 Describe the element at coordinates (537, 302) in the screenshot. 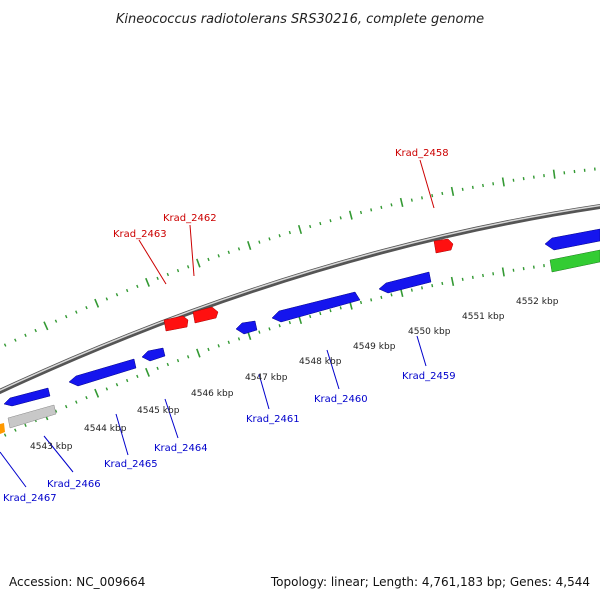

I see `scale-label: 4552 kbp` at that location.